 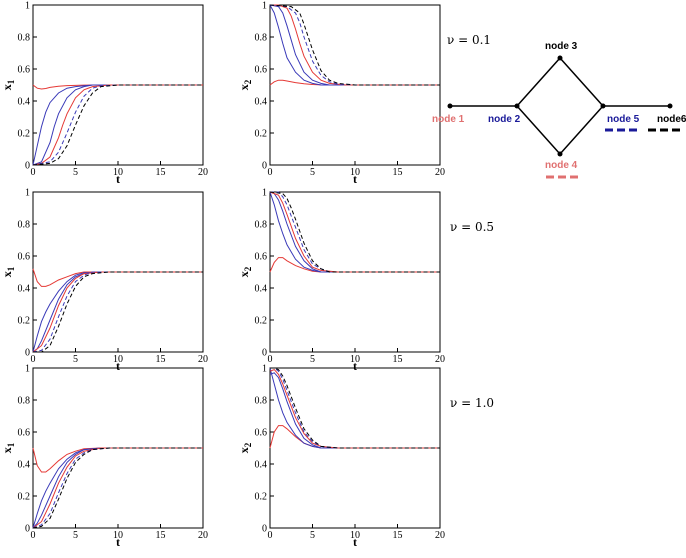 I want to click on node-4-label: node 4, so click(x=561, y=165).